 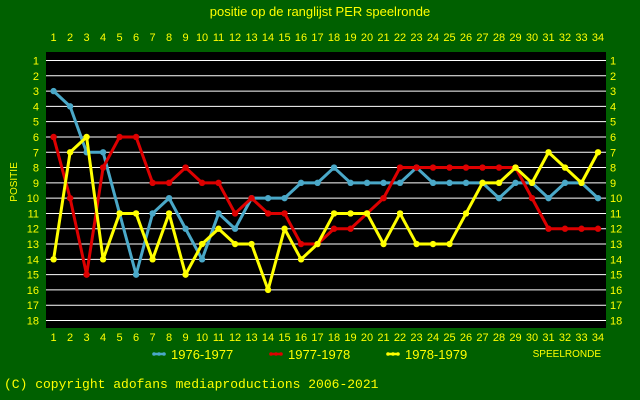 I want to click on y-tick-label-left: 13, so click(x=33, y=245).